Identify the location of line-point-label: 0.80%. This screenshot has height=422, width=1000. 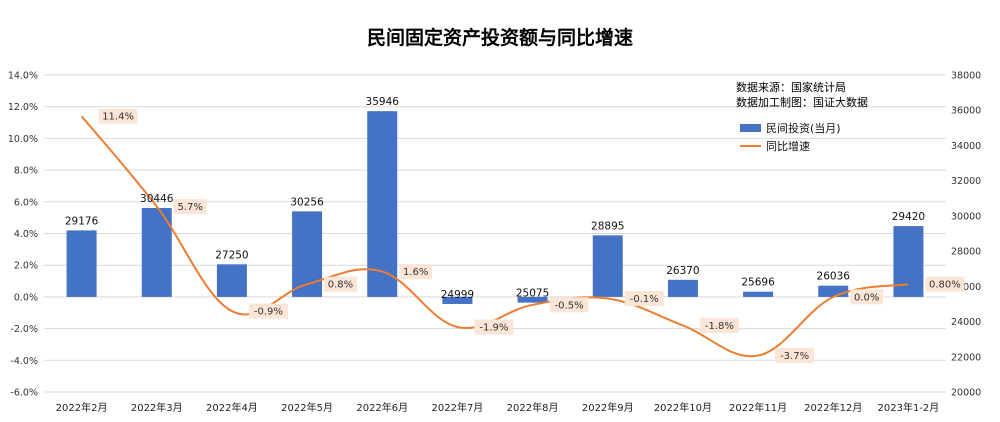
(945, 284).